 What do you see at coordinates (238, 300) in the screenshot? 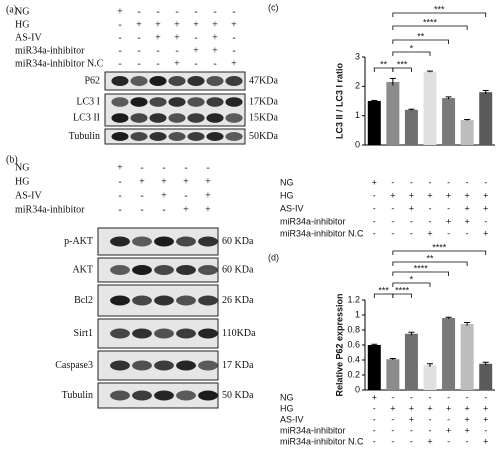
I see `band-size: 26 KDa` at bounding box center [238, 300].